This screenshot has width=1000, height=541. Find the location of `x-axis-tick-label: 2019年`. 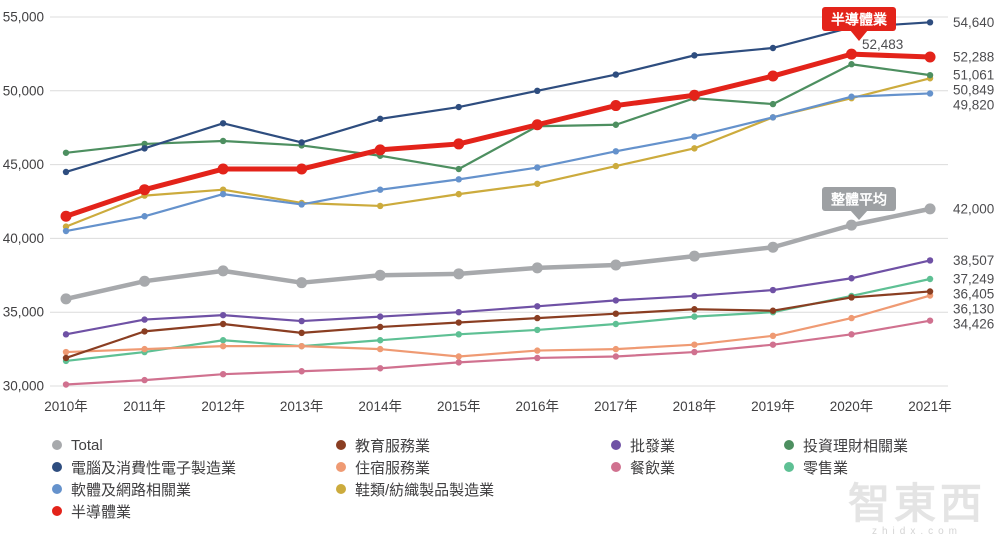

x-axis-tick-label: 2019年 is located at coordinates (773, 406).